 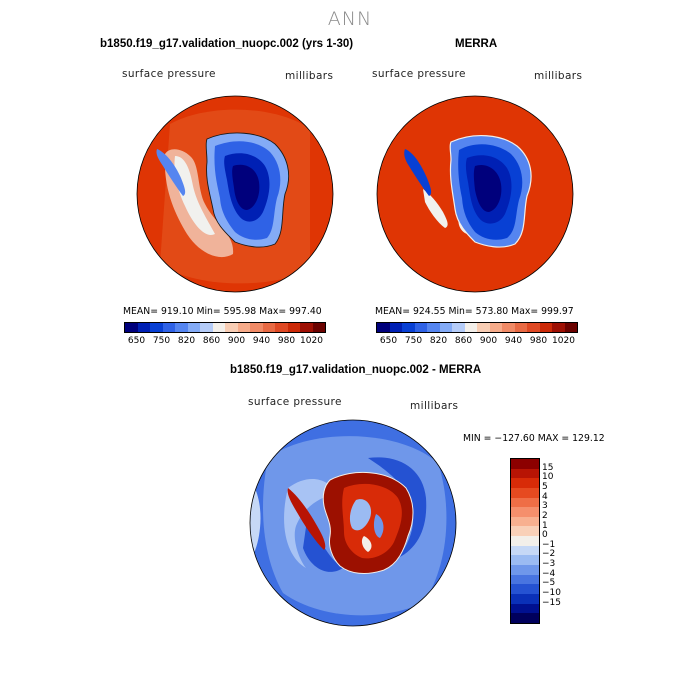 I want to click on diff-colorbar-ticks: 15 10 5 4 3 2 1 0 −1 −2 −3 −4 −5 −10 −15, so click(x=562, y=540).